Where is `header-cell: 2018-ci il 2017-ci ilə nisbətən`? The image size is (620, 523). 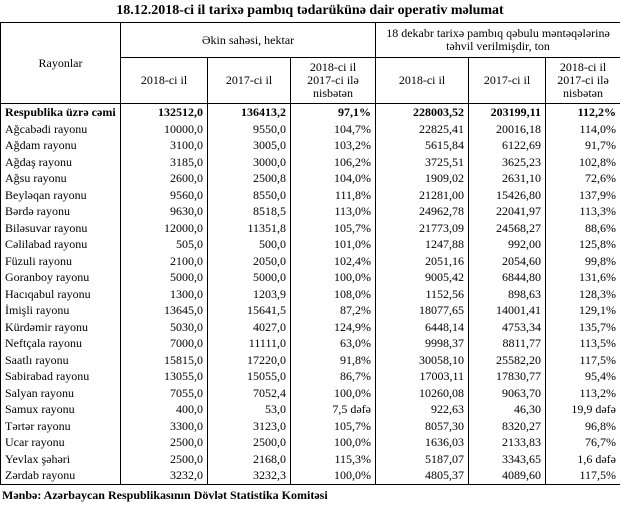 header-cell: 2018-ci il 2017-ci ilə nisbətən is located at coordinates (582, 80).